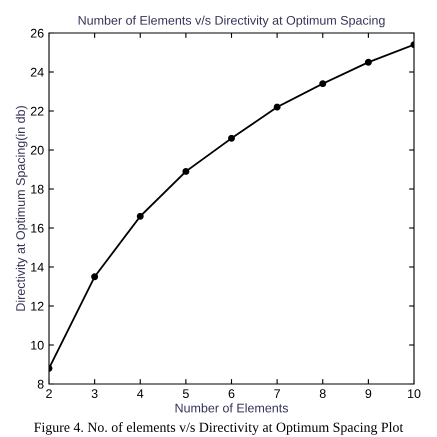  Describe the element at coordinates (231, 393) in the screenshot. I see `x-tick-label: 6` at that location.